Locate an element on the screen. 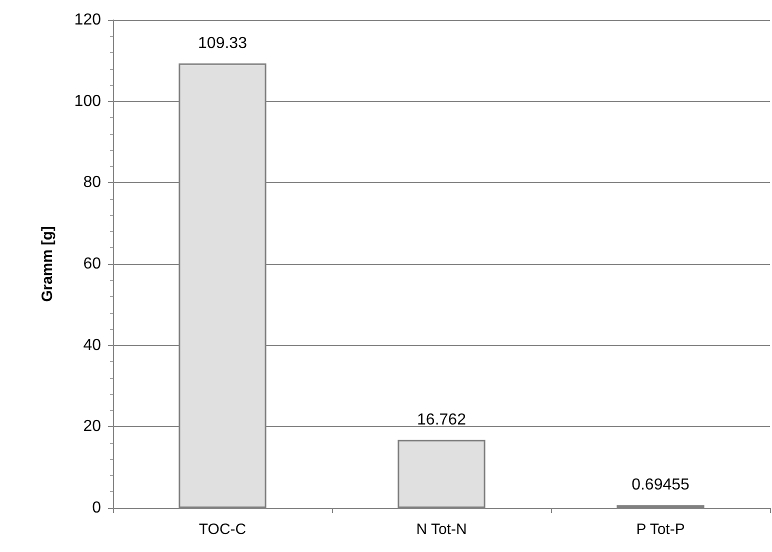  y-tick-label: 20 is located at coordinates (92, 427).